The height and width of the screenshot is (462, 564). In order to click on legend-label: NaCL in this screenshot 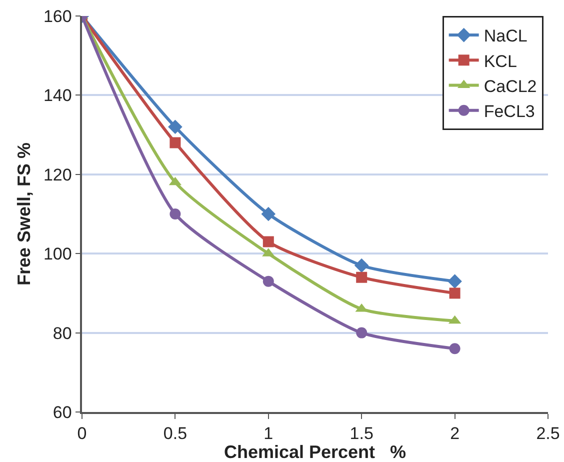, I will do `click(506, 36)`.